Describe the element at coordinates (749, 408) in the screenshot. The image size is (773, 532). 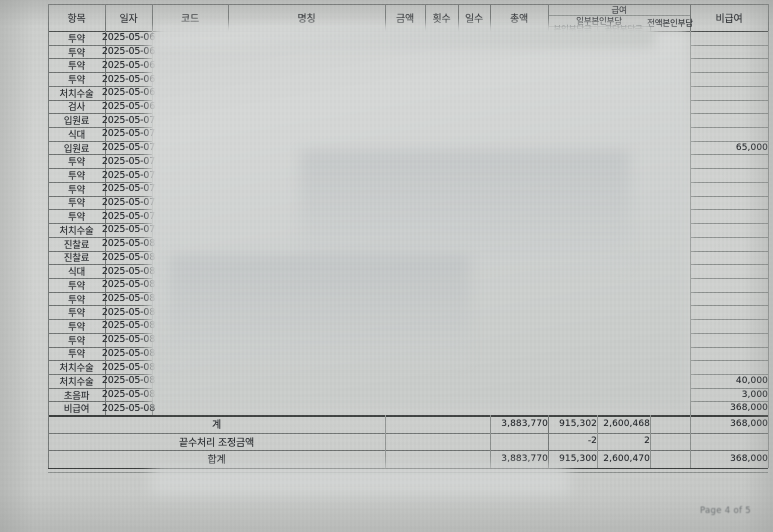
I see `row-non-benefit: 368,000` at that location.